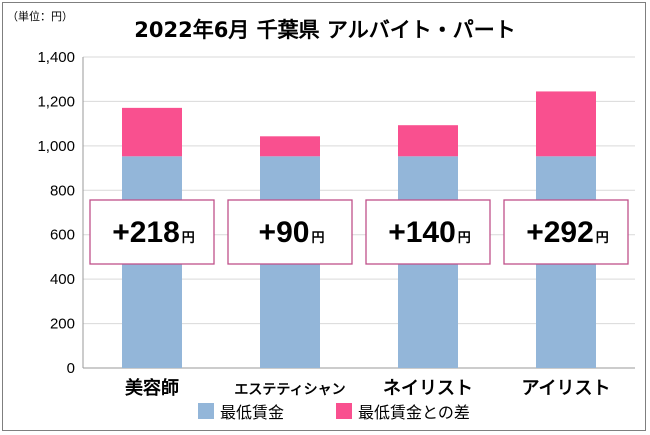 Image resolution: width=650 pixels, height=435 pixels. What do you see at coordinates (152, 388) in the screenshot?
I see `x-tick-label: 美容師` at bounding box center [152, 388].